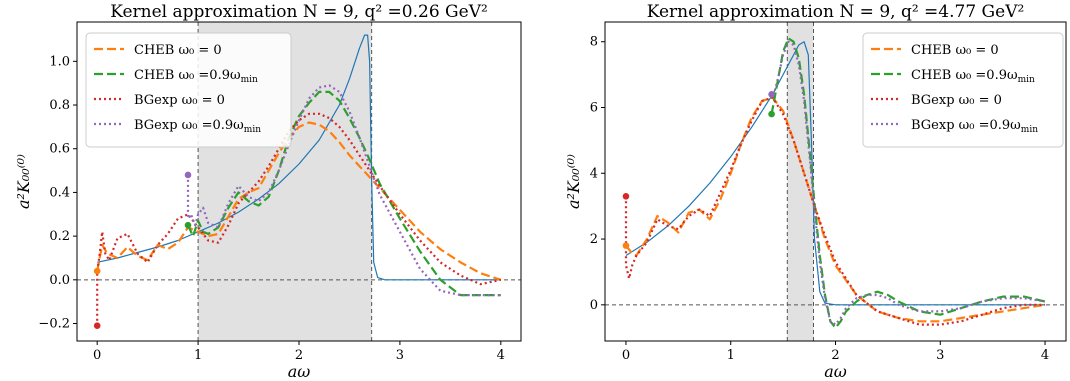 The width and height of the screenshot is (1070, 381). I want to click on y-tick-label: 6, so click(594, 108).